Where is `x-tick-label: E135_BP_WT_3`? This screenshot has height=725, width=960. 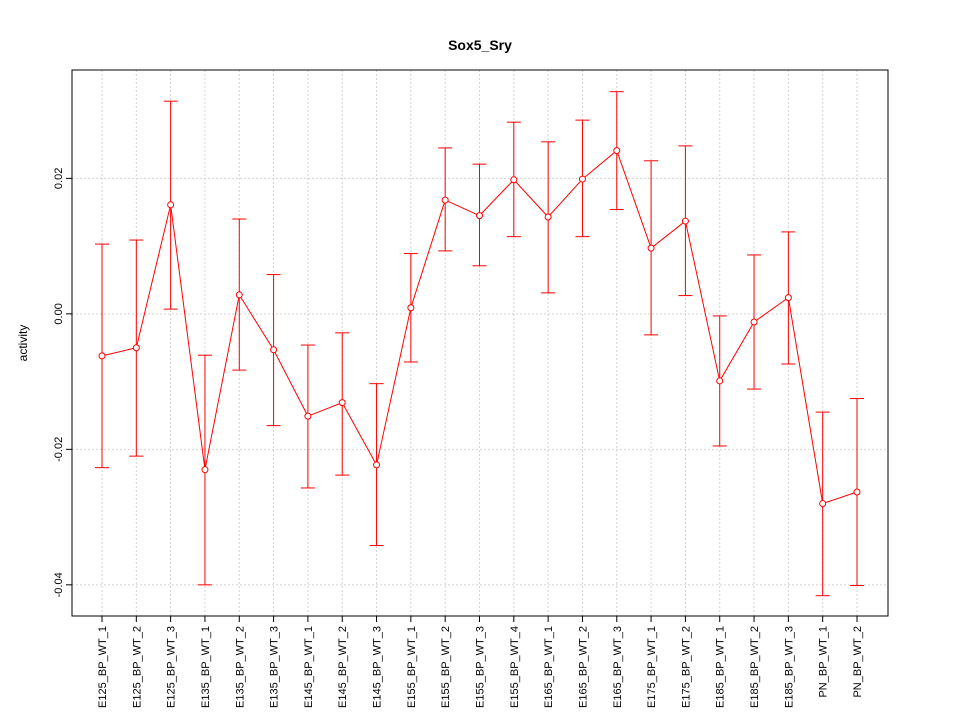 x-tick-label: E135_BP_WT_3 is located at coordinates (275, 667).